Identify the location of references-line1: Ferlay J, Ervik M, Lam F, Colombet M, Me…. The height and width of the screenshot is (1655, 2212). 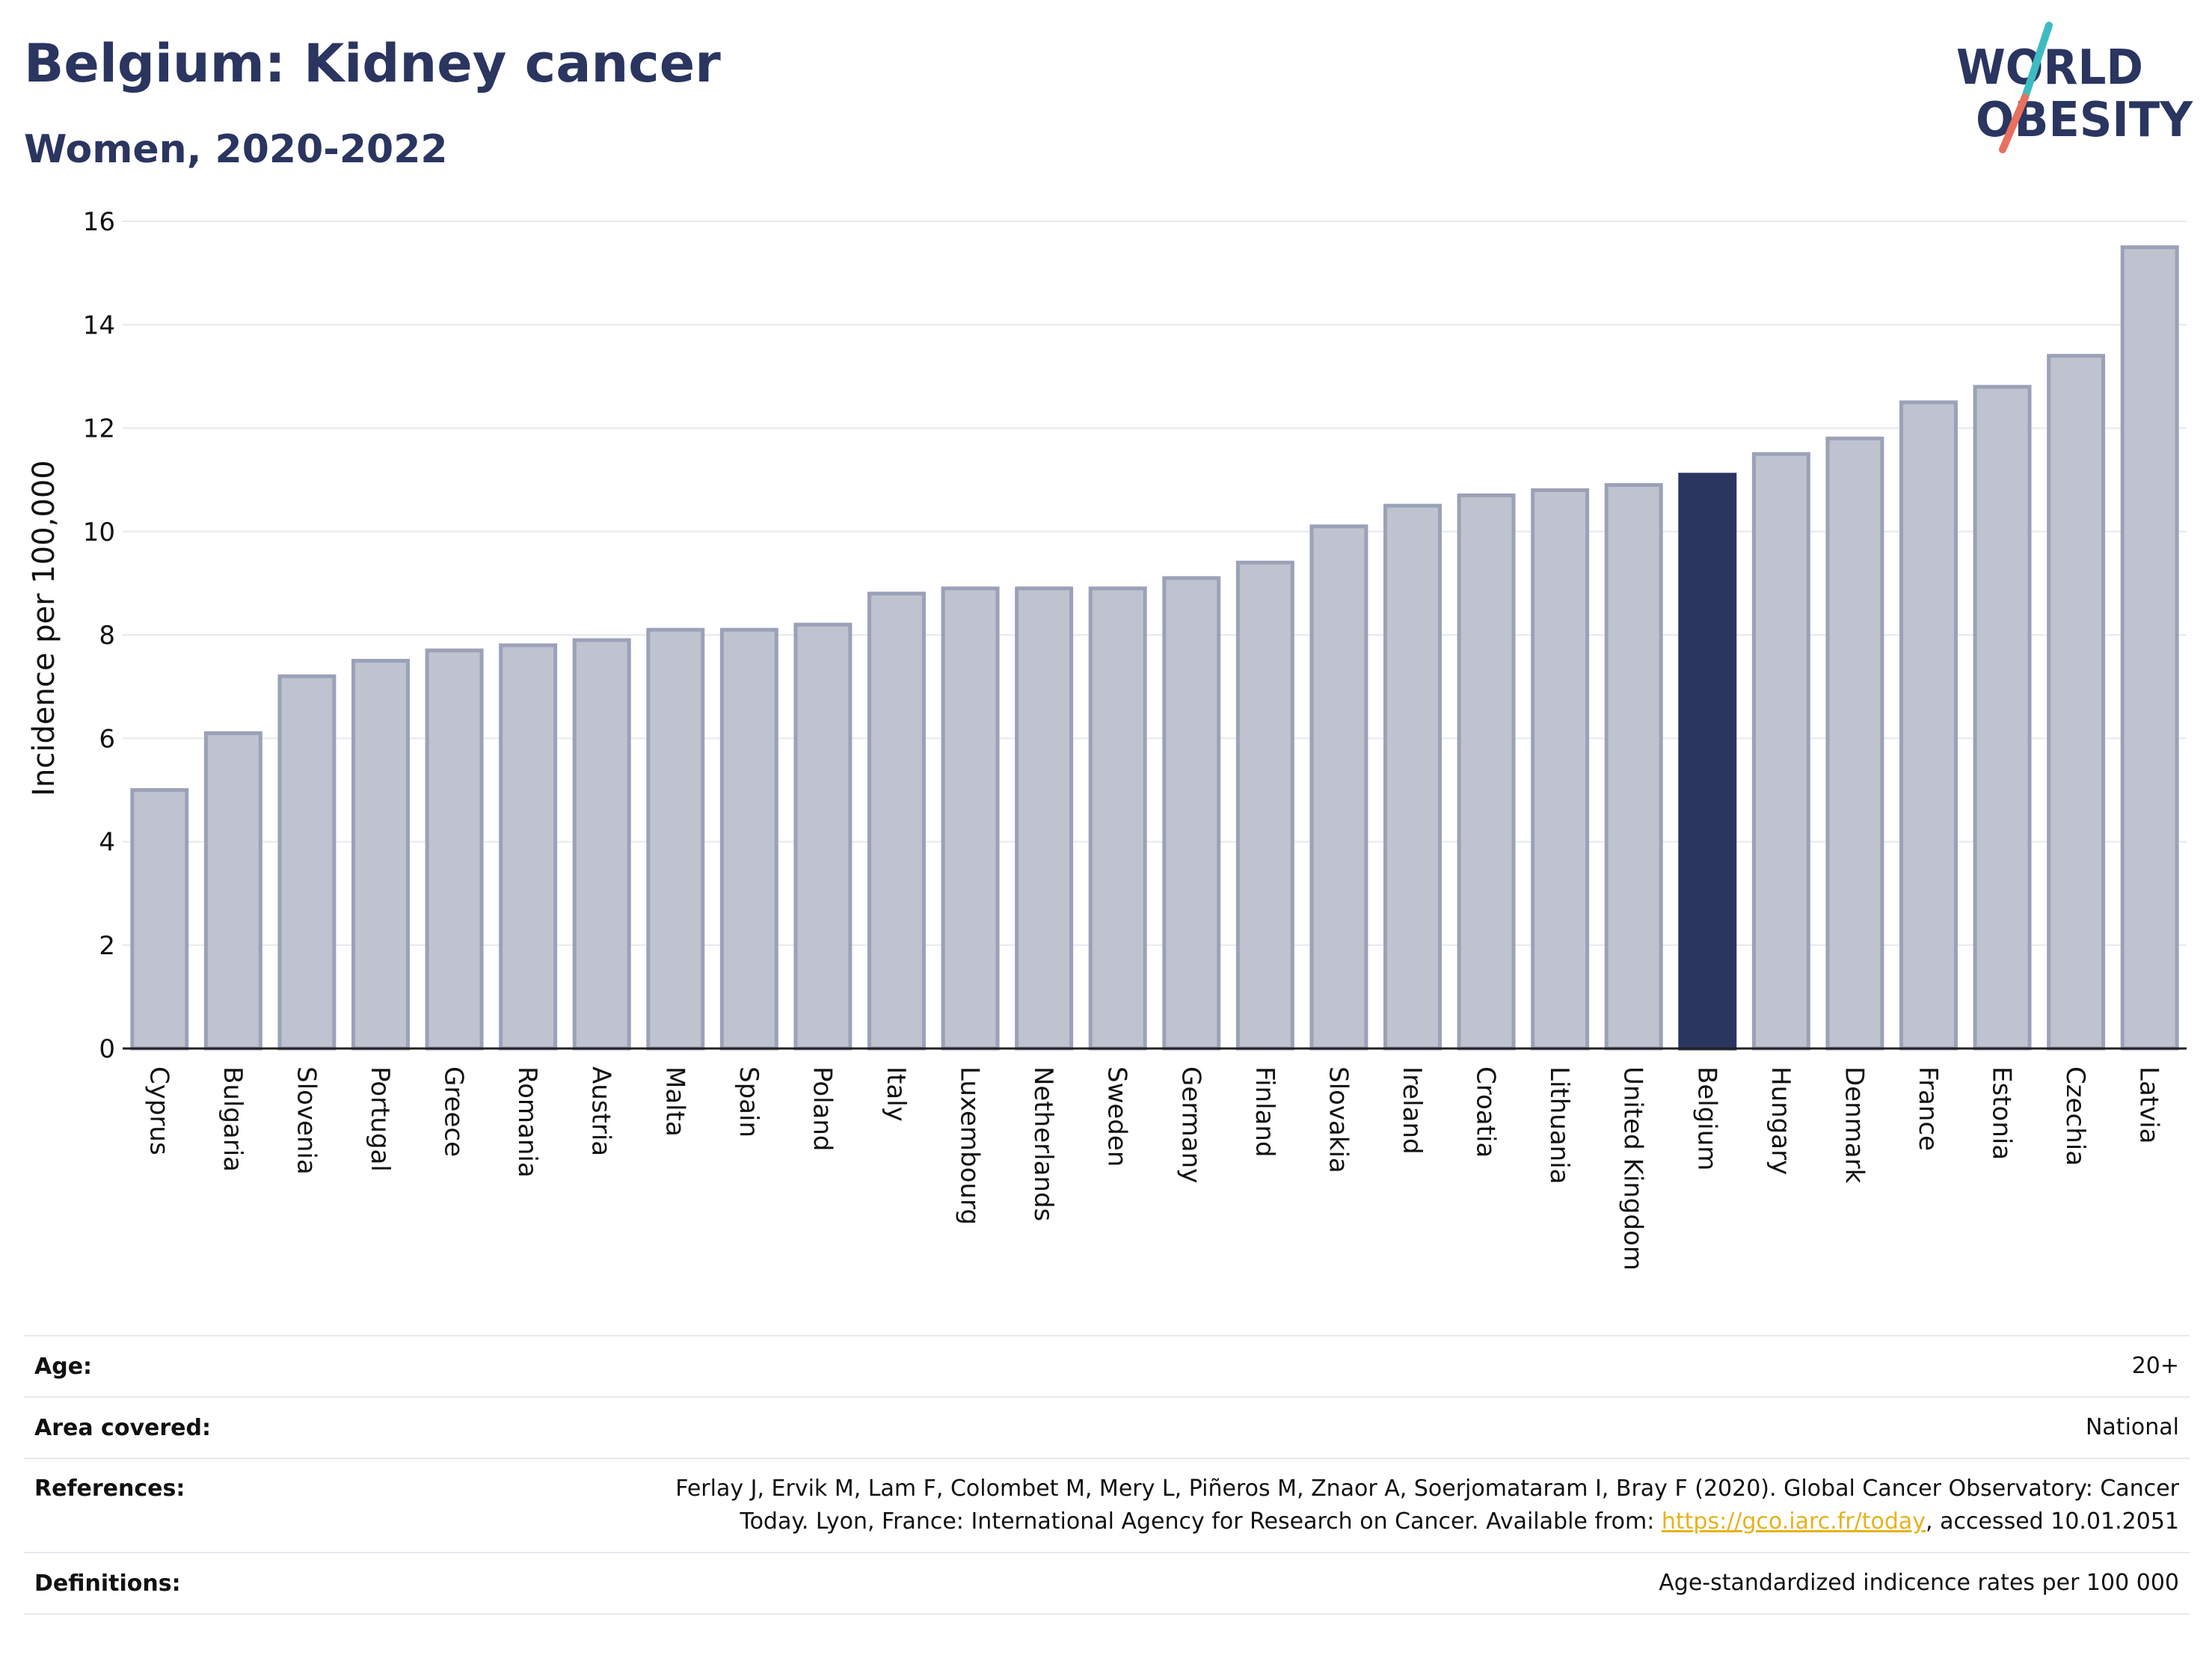
(1427, 1489).